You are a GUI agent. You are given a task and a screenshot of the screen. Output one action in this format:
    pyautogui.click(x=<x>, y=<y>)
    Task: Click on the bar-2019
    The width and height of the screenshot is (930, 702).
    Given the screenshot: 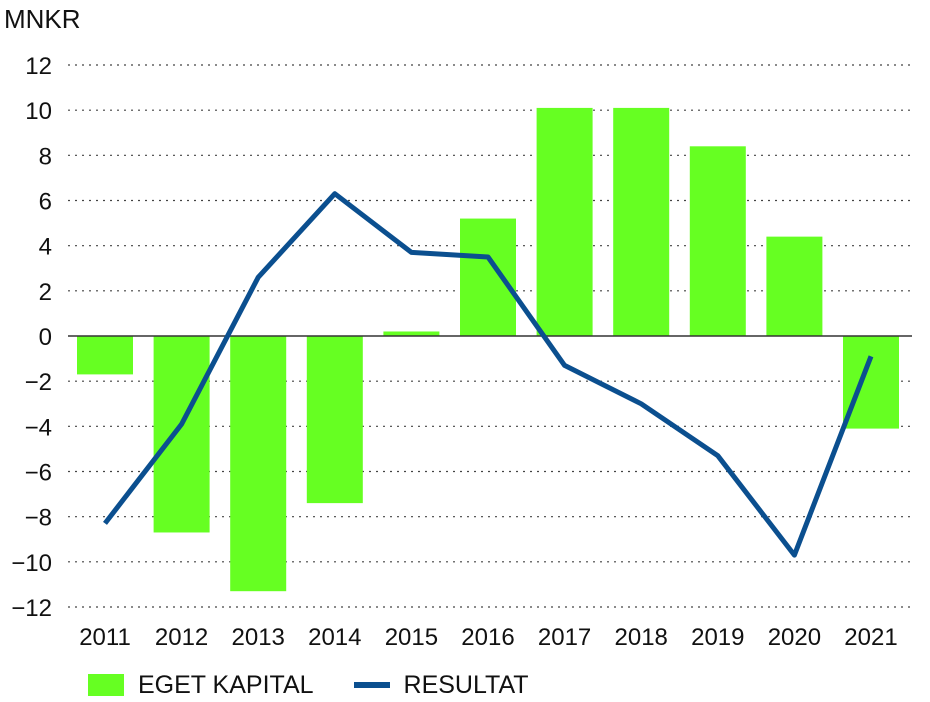 What is the action you would take?
    pyautogui.click(x=717, y=241)
    